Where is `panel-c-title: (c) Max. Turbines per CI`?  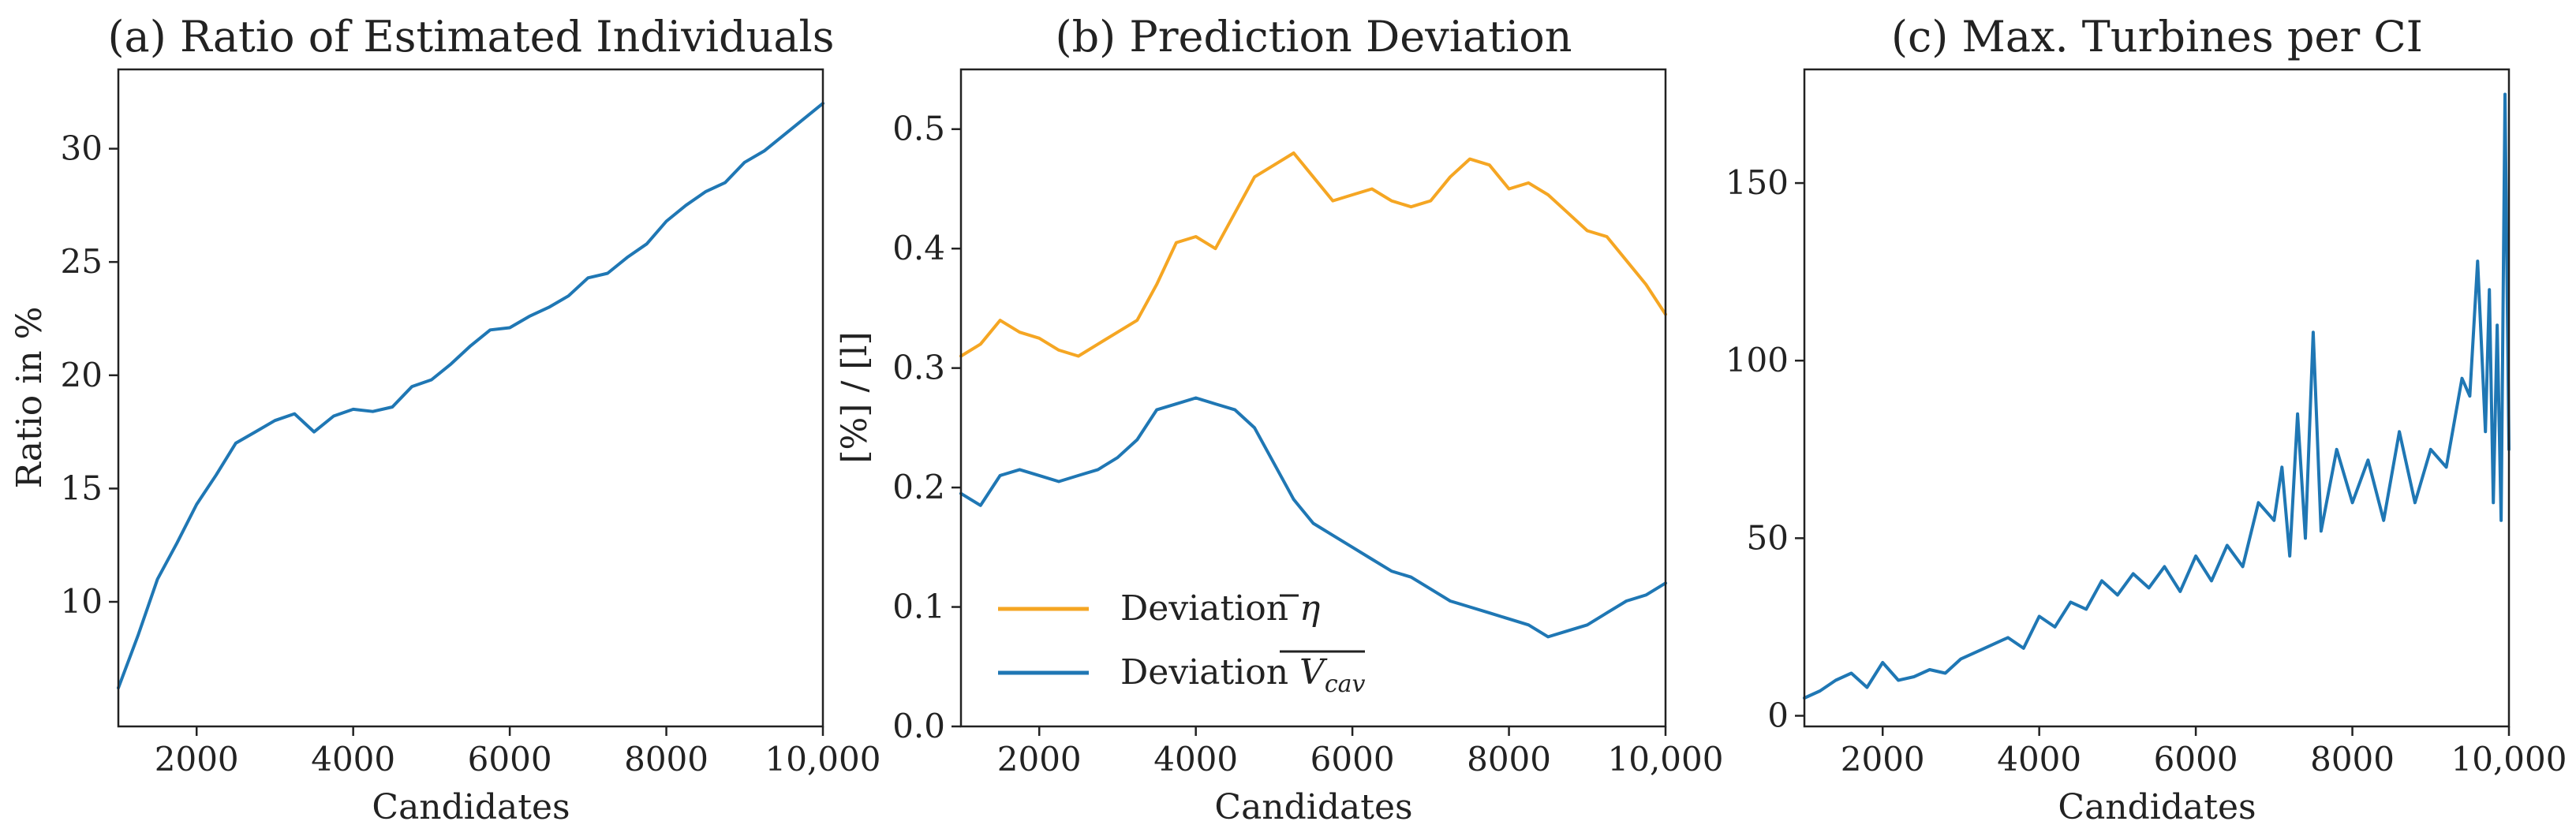 panel-c-title: (c) Max. Turbines per CI is located at coordinates (2157, 37).